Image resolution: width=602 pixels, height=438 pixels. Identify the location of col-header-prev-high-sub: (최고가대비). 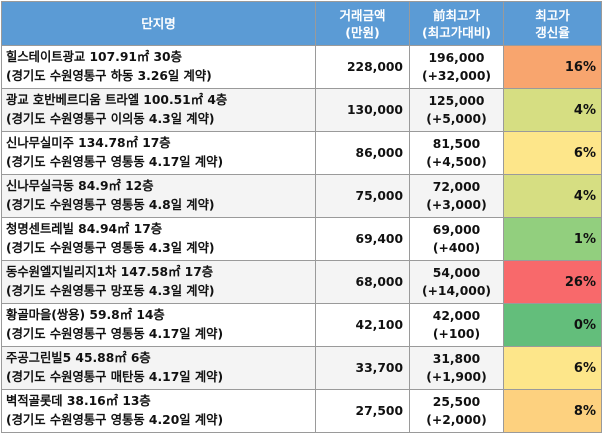
(456, 32).